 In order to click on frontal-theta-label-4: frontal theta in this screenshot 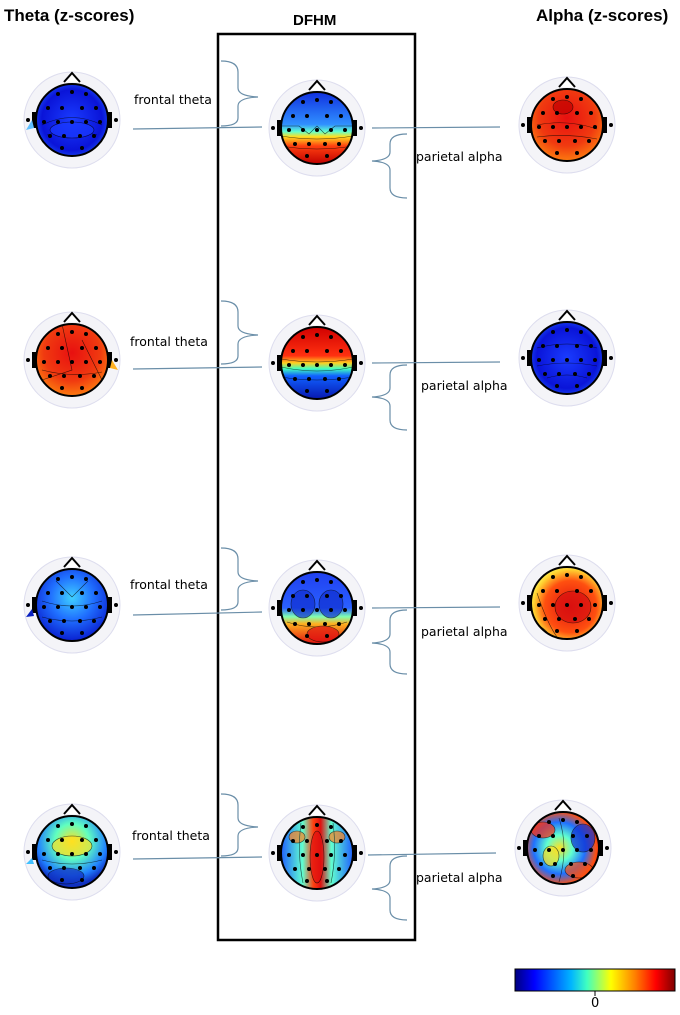, I will do `click(171, 835)`.